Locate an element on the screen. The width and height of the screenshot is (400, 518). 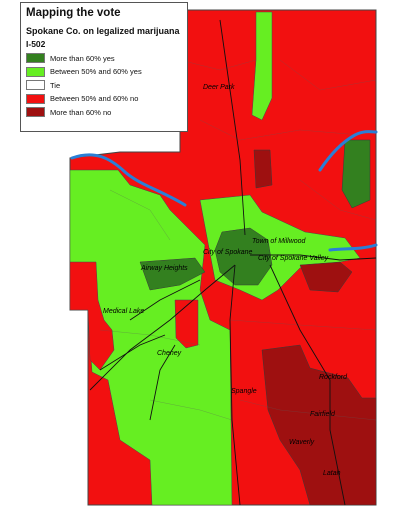
legend-item-label: Between 50% and 60% yes is located at coordinates (96, 71).